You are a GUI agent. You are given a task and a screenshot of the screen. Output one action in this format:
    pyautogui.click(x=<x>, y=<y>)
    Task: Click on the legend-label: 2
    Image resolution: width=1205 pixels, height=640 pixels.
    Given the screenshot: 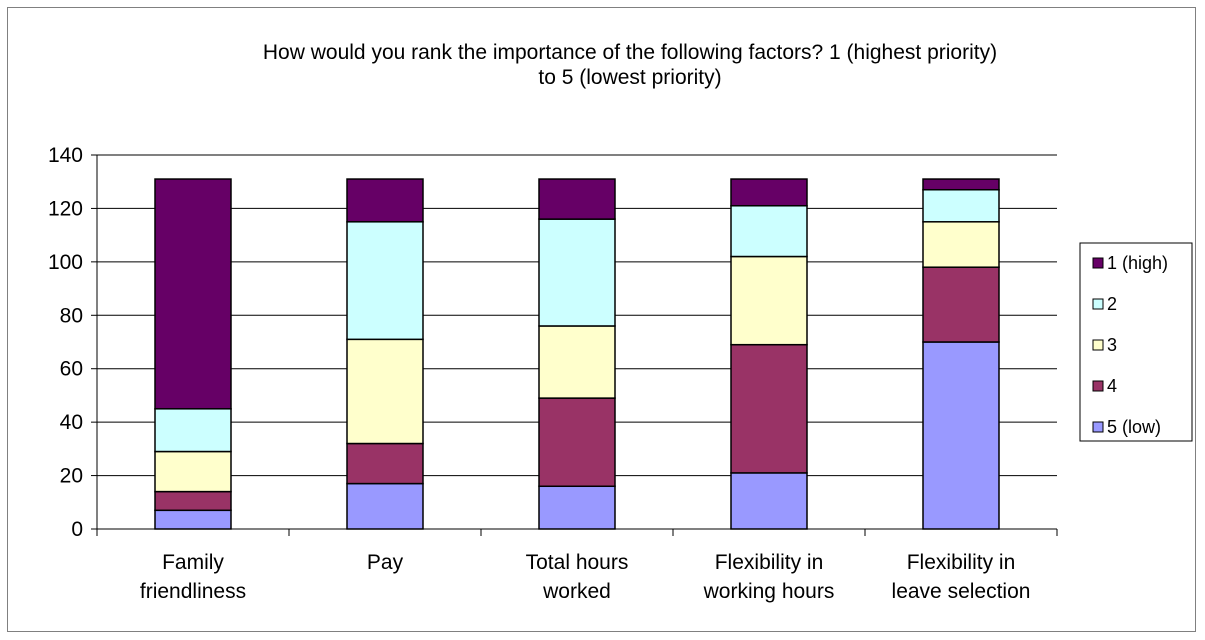 What is the action you would take?
    pyautogui.click(x=1112, y=304)
    